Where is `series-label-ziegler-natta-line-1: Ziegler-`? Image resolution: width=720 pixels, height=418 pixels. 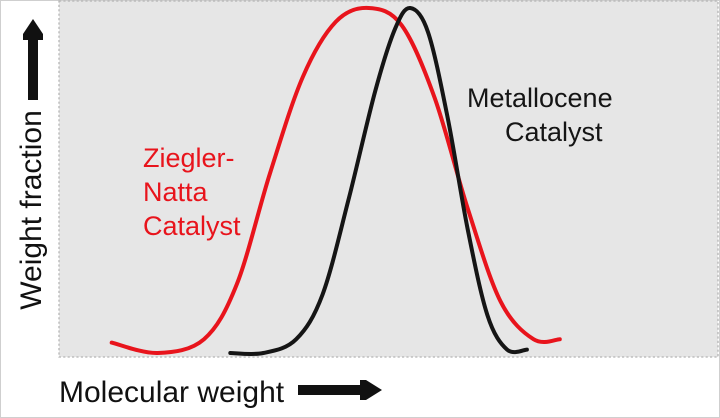
series-label-ziegler-natta-line-1: Ziegler- is located at coordinates (189, 158).